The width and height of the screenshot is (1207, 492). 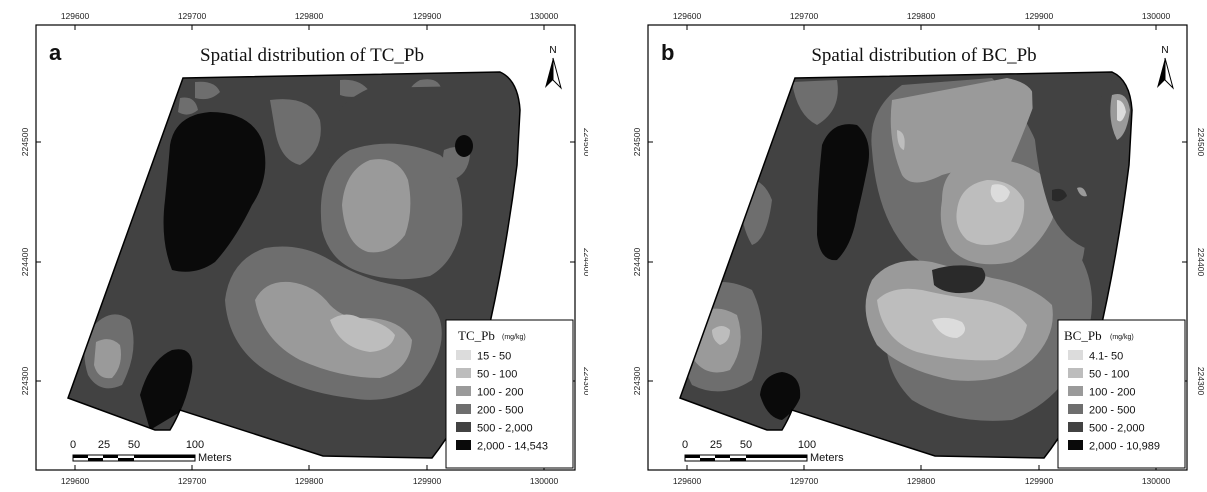 What do you see at coordinates (1083, 335) in the screenshot?
I see `legend-title: BC_Pb` at bounding box center [1083, 335].